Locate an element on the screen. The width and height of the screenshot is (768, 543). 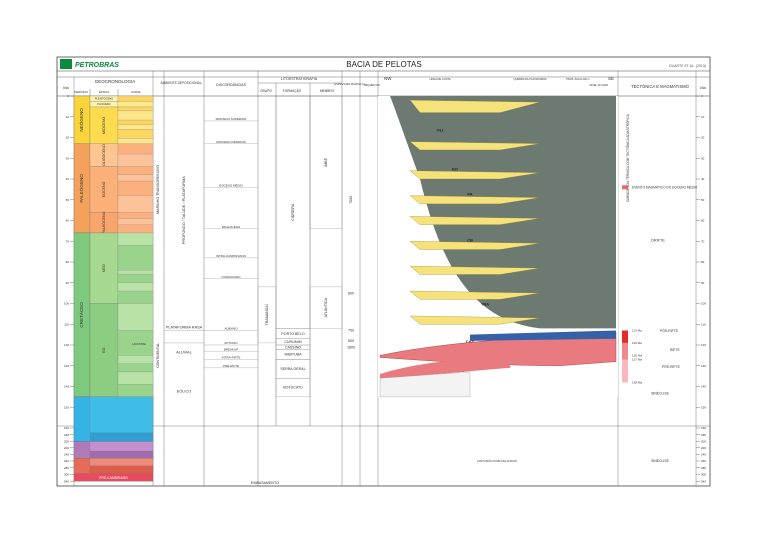
tectonic-age: 125 Ma is located at coordinates (637, 355).